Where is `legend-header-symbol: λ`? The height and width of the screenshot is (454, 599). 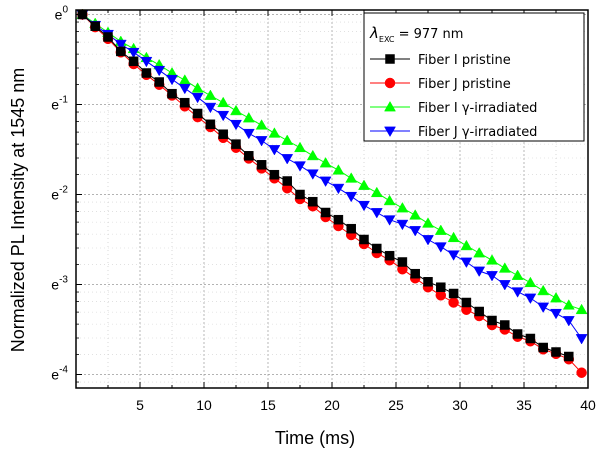 legend-header-symbol: λ is located at coordinates (374, 33).